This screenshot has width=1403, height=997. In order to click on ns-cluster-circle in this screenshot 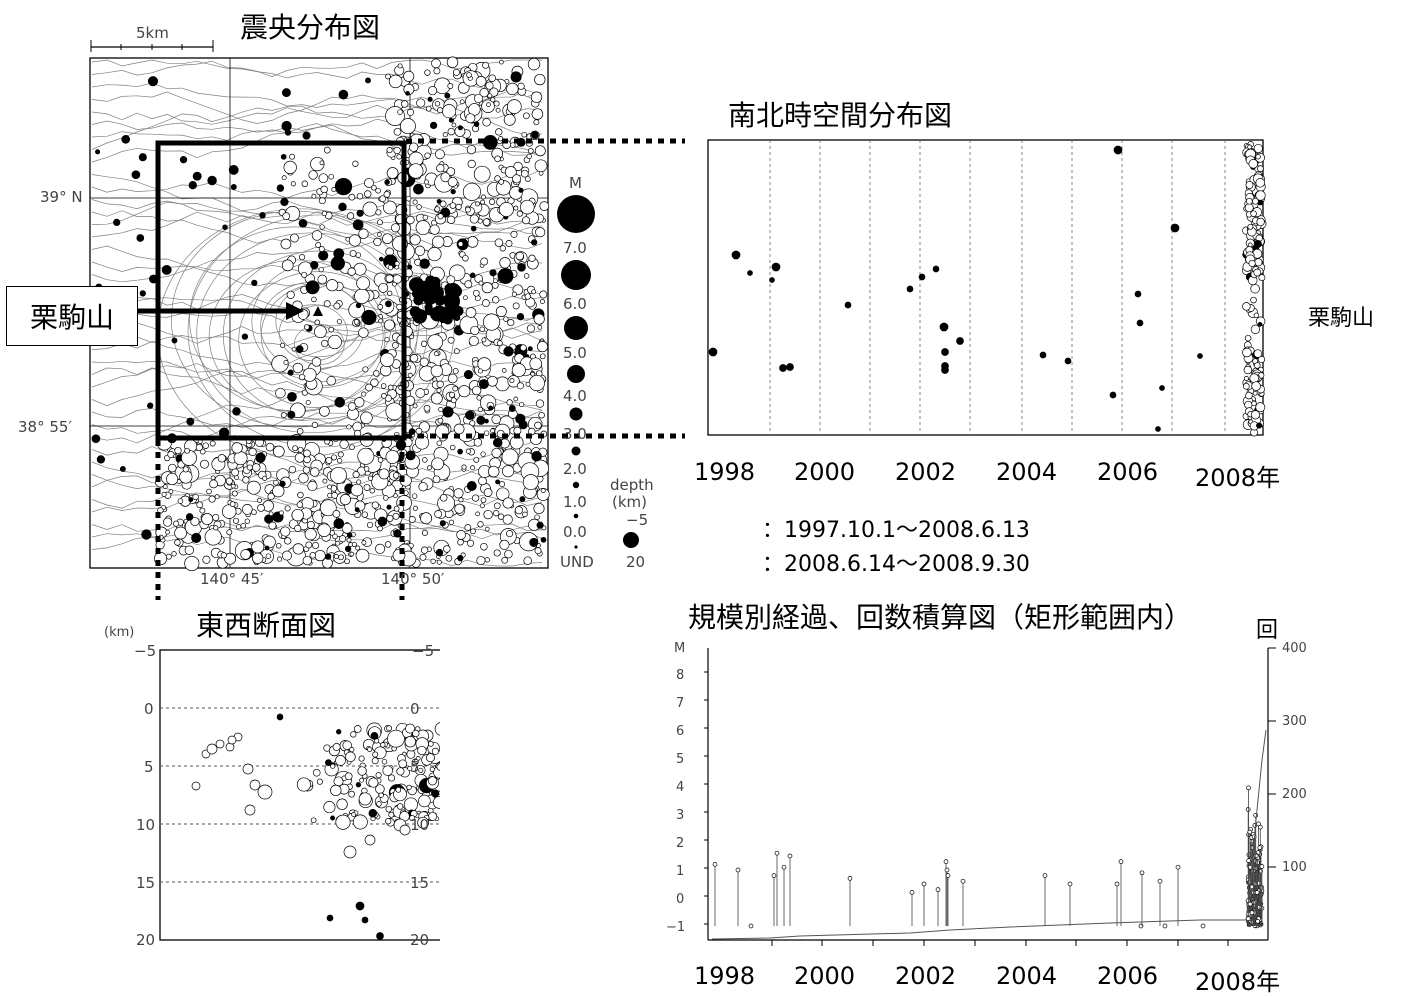, I will do `click(1250, 147)`.